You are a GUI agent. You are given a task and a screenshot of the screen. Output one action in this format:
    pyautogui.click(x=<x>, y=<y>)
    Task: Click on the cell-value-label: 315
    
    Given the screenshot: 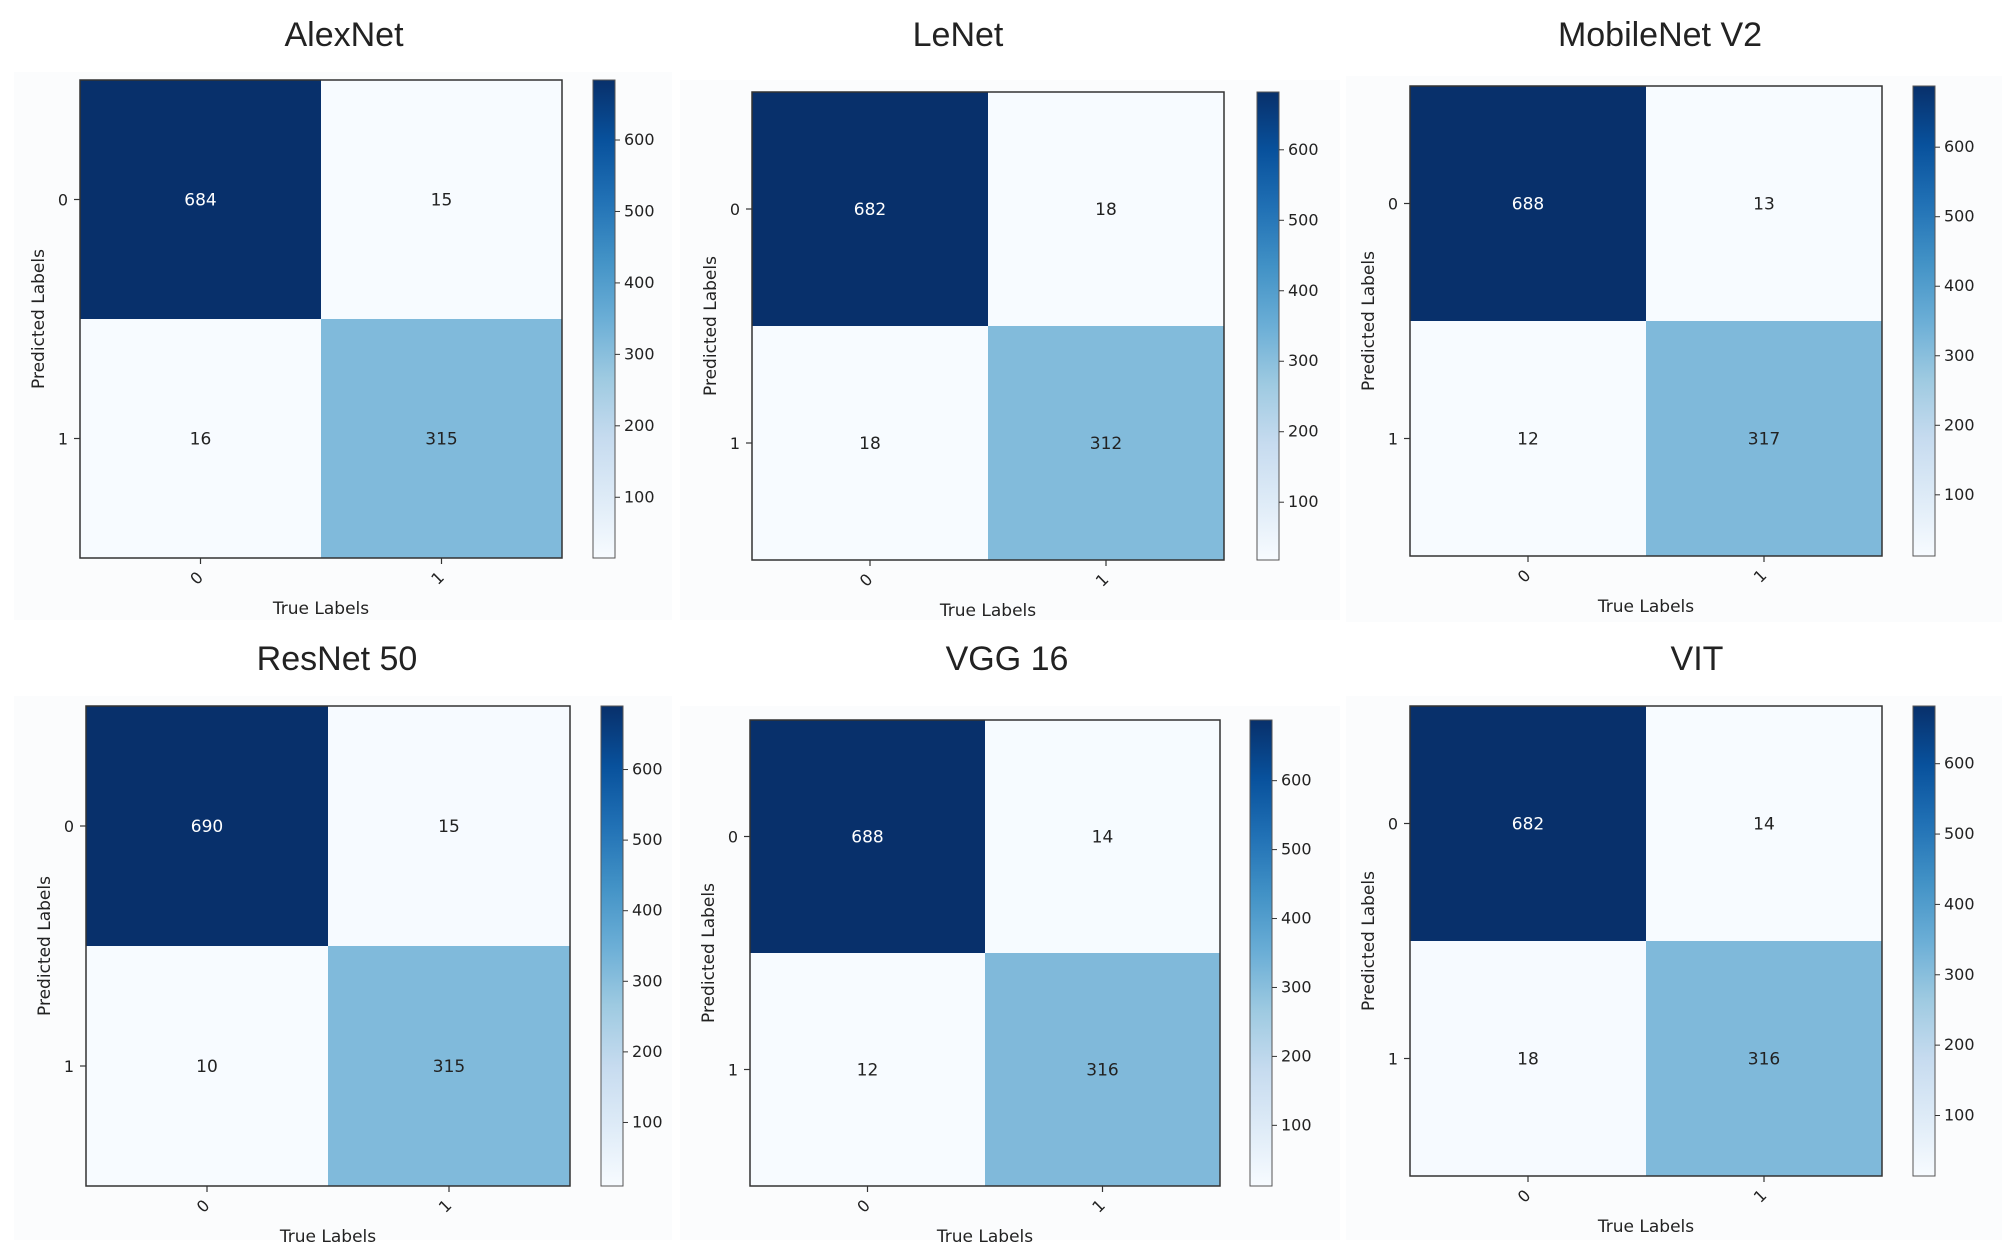 What is the action you would take?
    pyautogui.click(x=441, y=440)
    